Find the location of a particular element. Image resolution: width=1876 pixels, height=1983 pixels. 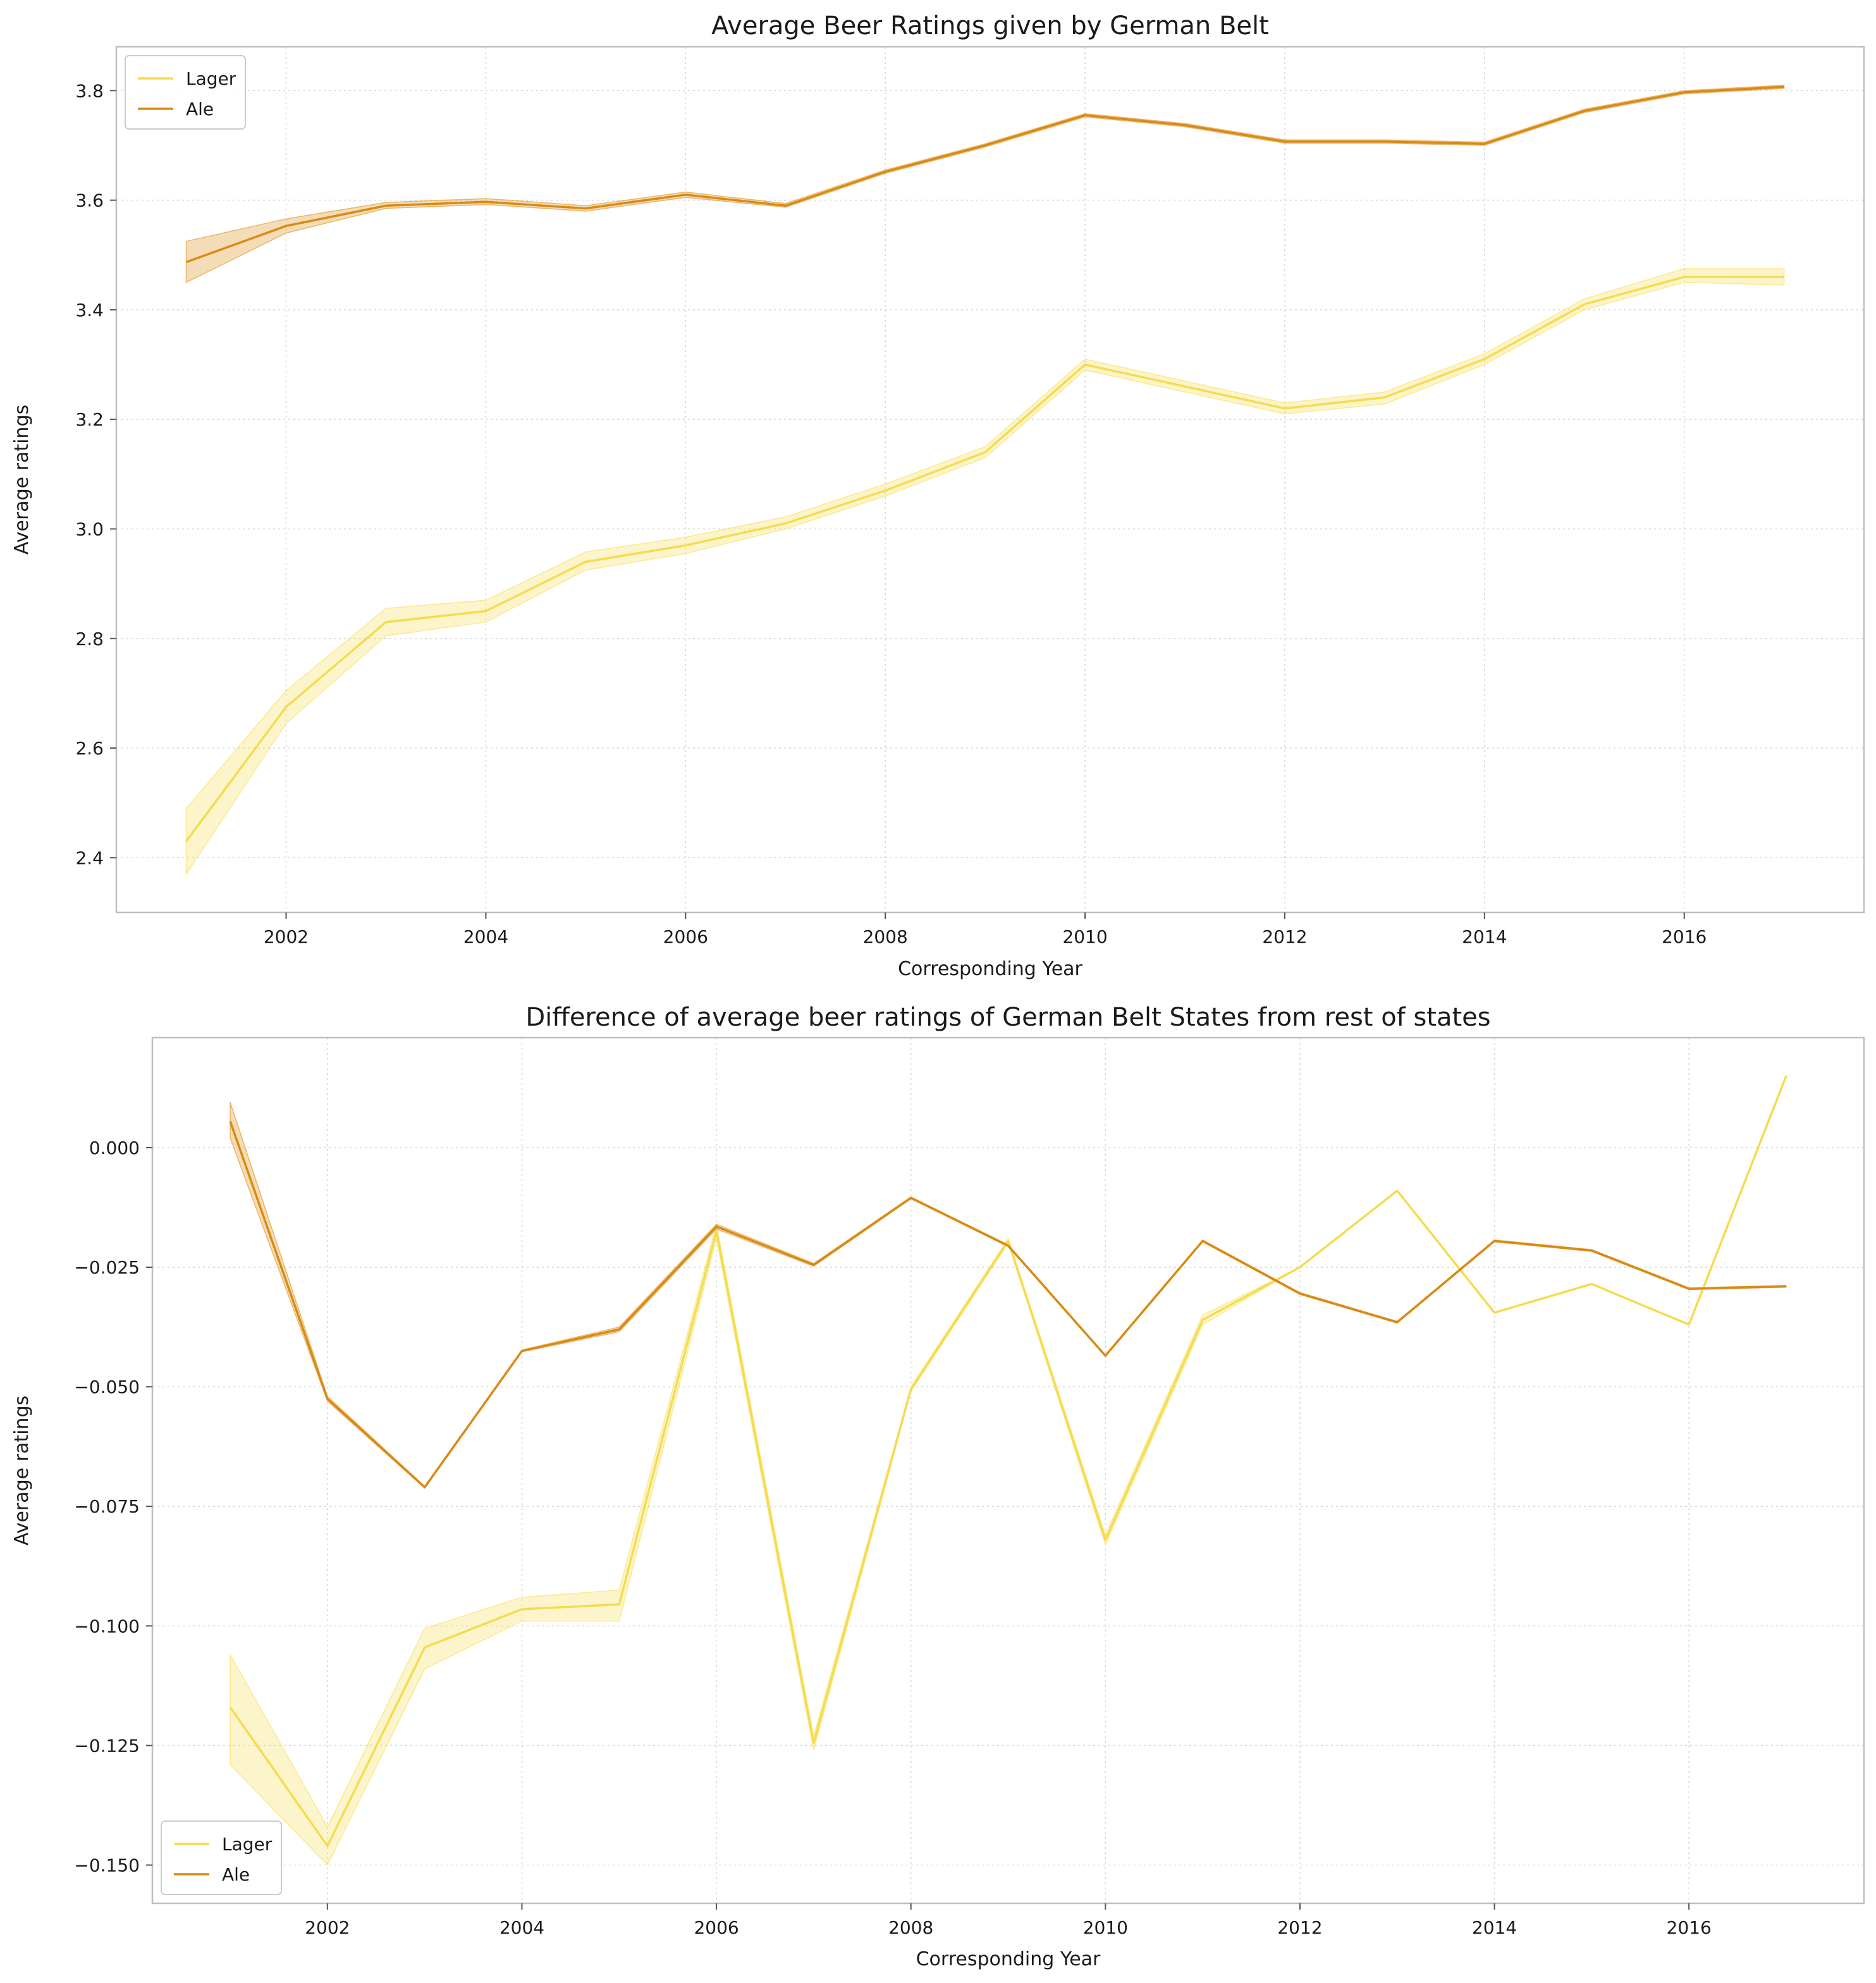

y-tick-label: −0.100 is located at coordinates (107, 1626).